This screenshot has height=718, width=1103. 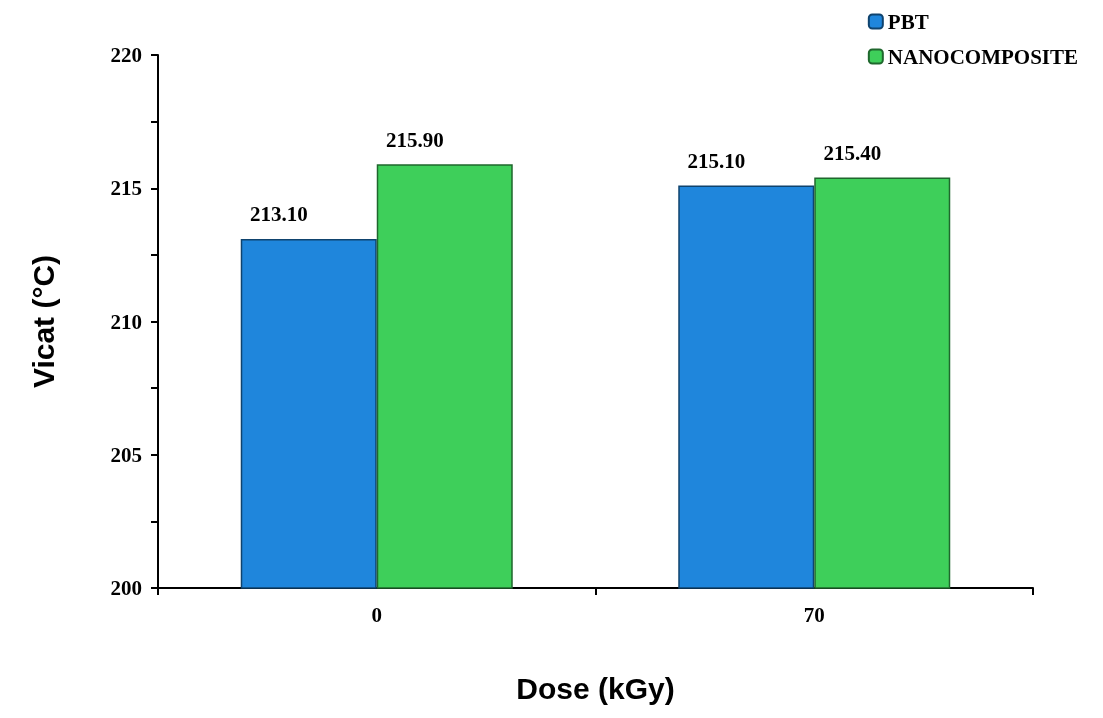 What do you see at coordinates (126, 321) in the screenshot?
I see `y-tick-label: 210` at bounding box center [126, 321].